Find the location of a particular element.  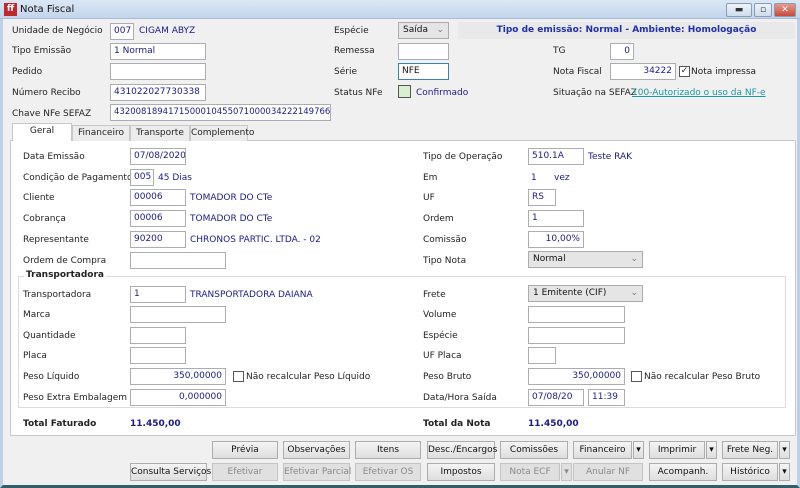

chevron-down-icon: ⌄ is located at coordinates (634, 259).